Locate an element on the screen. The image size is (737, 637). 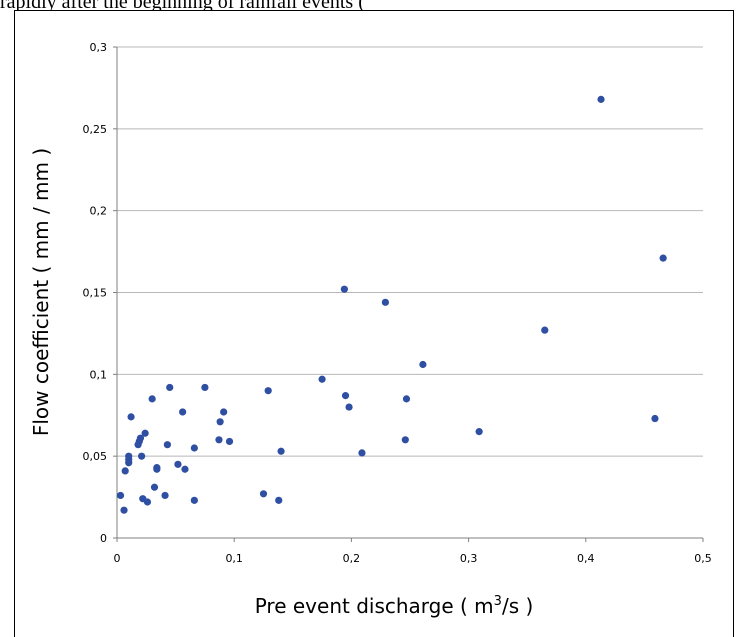
x-axis-title-sup: 3 is located at coordinates (498, 601).